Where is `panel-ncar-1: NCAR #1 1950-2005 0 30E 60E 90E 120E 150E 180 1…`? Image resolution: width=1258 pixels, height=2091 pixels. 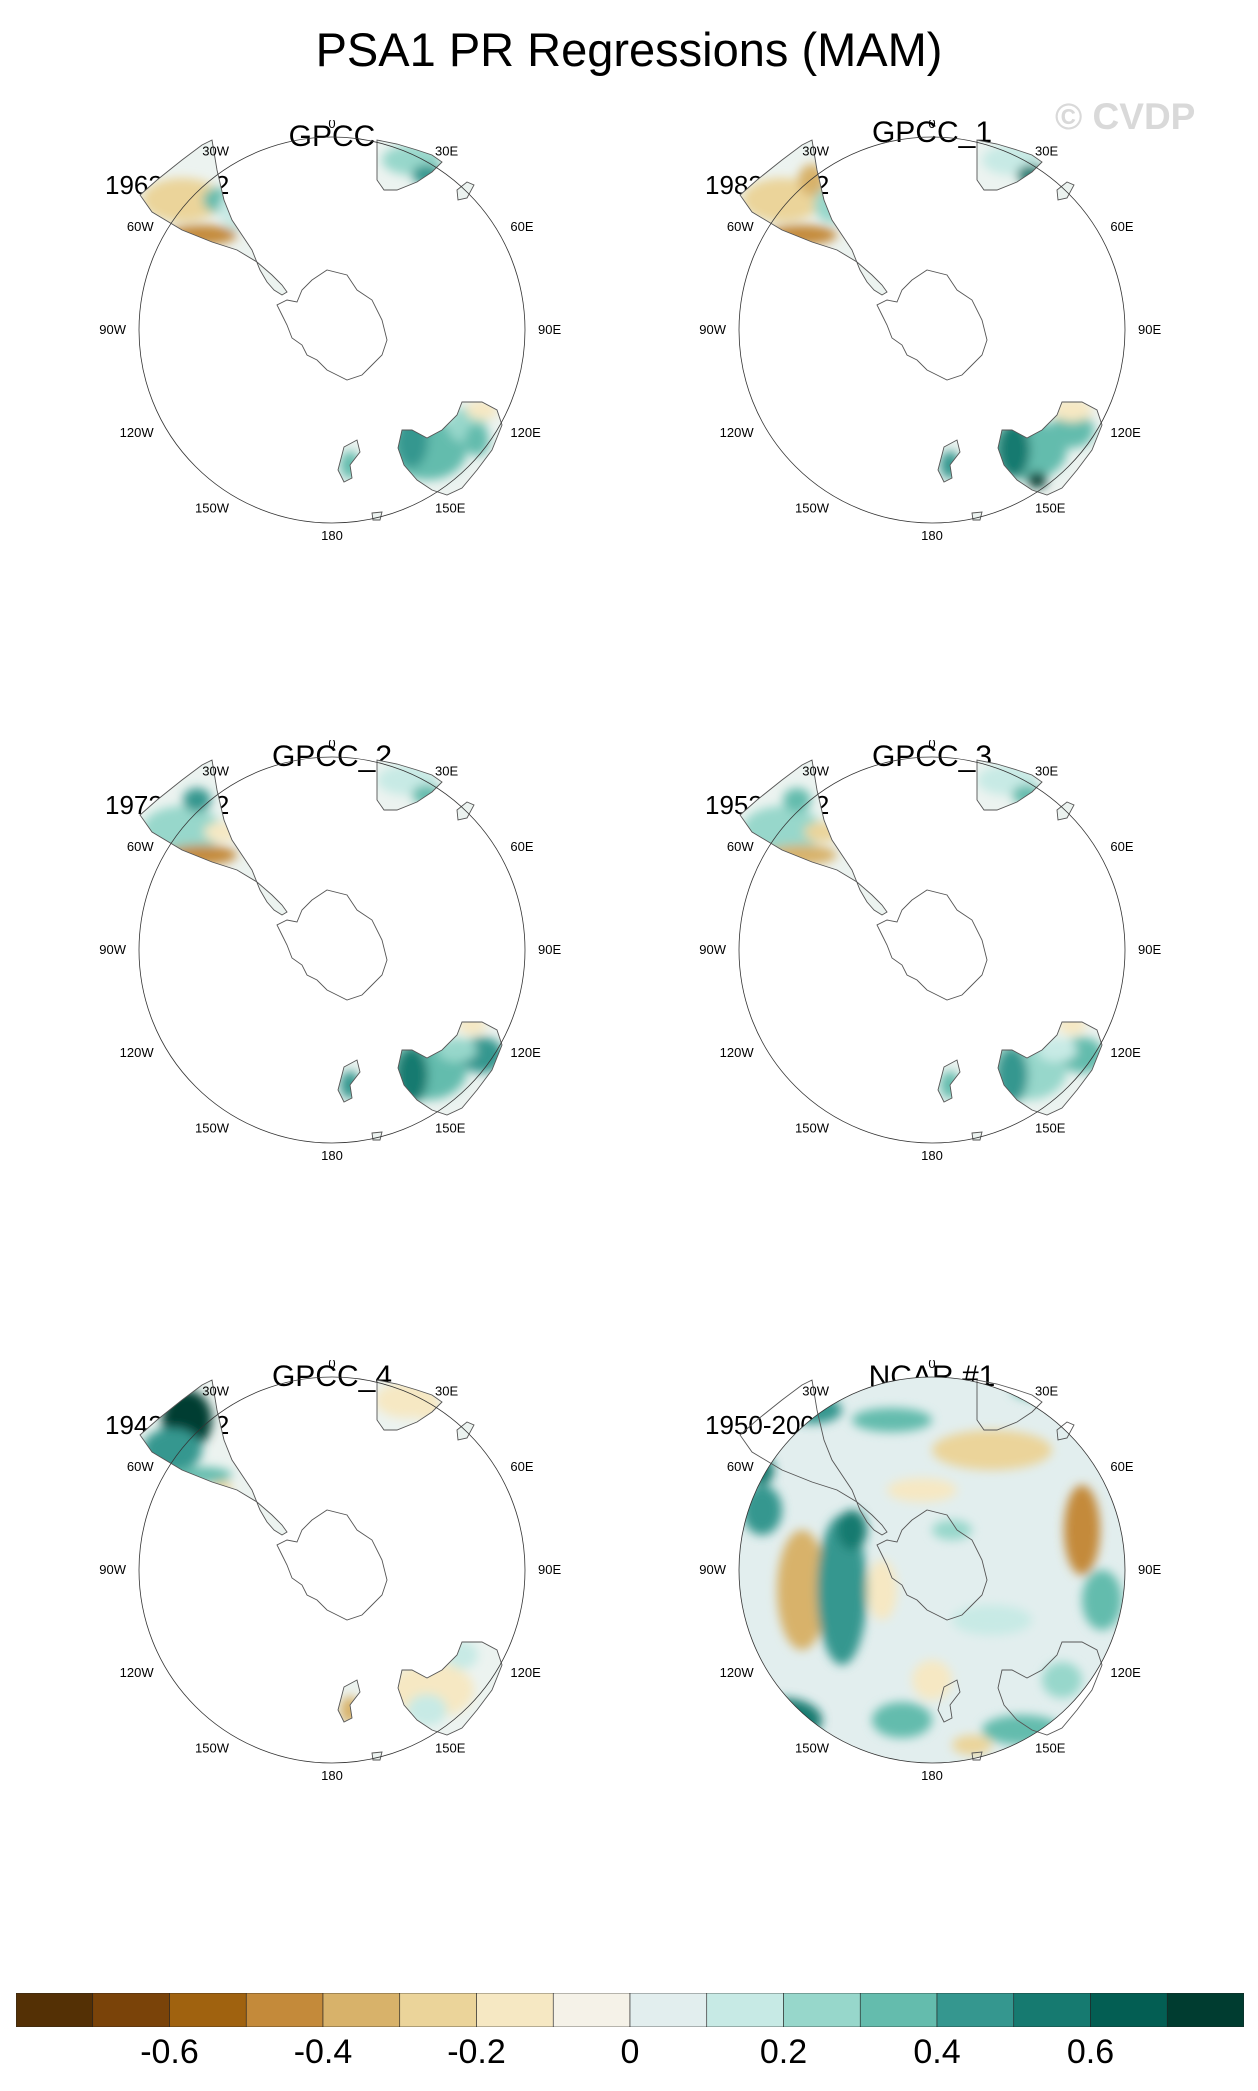 panel-ncar-1: NCAR #1 1950-2005 0 30E 60E 90E 120E 150E 180 1… is located at coordinates (932, 1670).